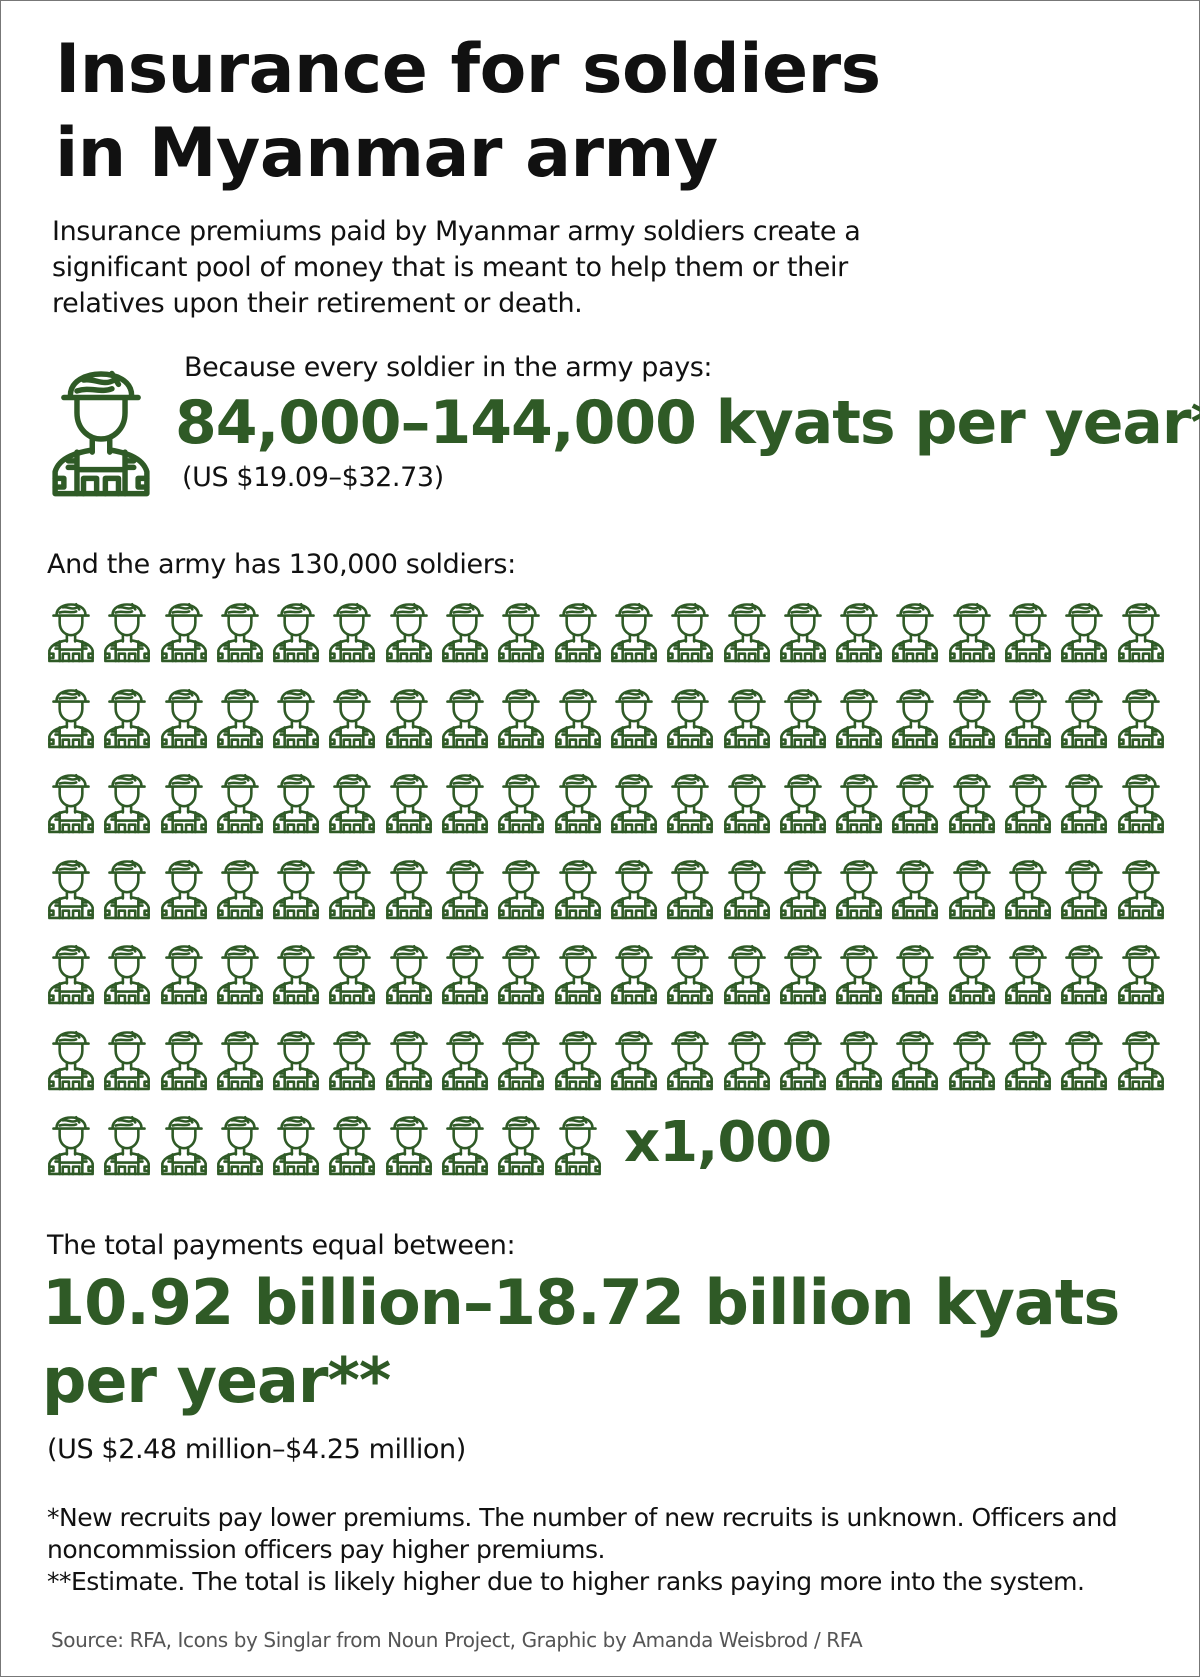  What do you see at coordinates (727, 1142) in the screenshot?
I see `multiplier-label: x1,000` at bounding box center [727, 1142].